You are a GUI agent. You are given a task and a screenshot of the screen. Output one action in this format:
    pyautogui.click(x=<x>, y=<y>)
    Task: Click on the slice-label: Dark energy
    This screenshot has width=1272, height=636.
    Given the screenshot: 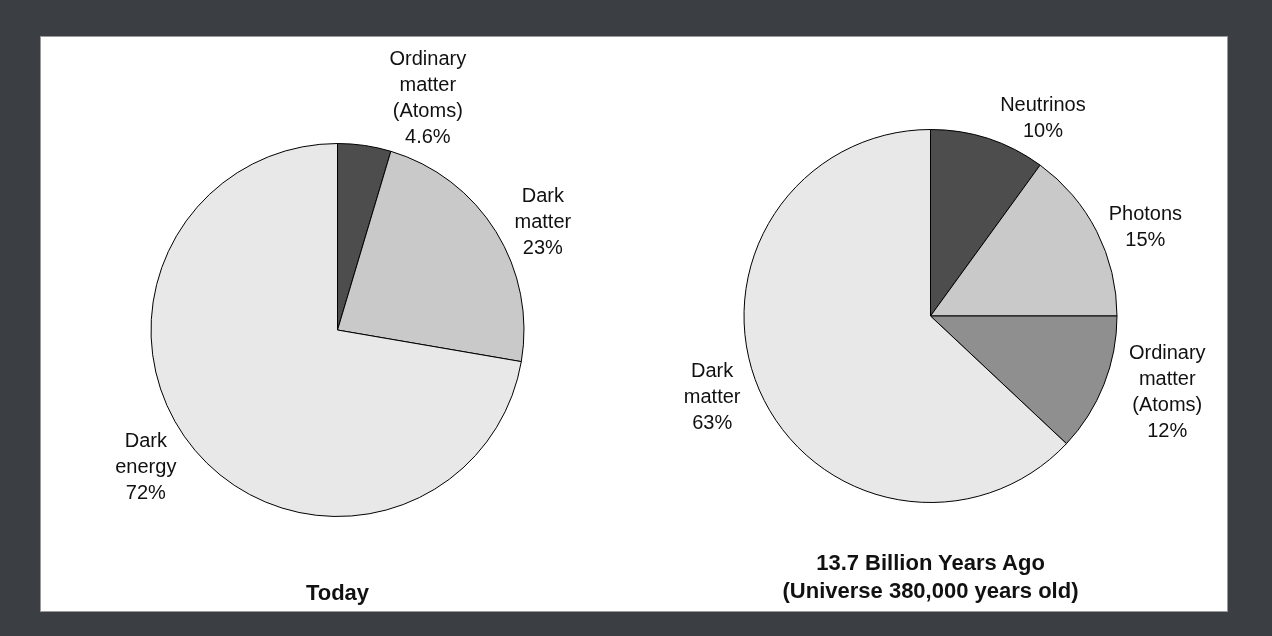 What is the action you would take?
    pyautogui.click(x=146, y=452)
    